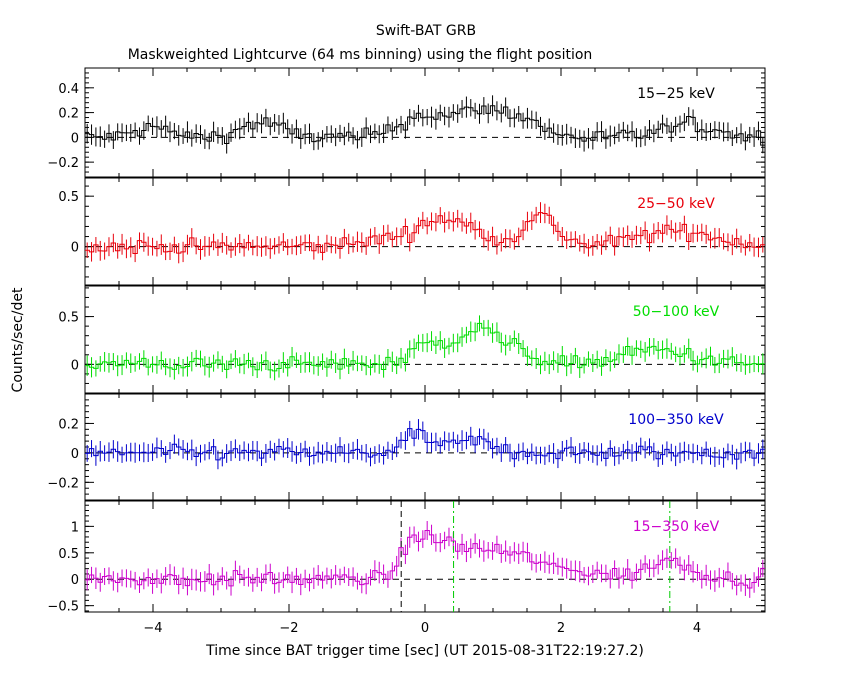 Image resolution: width=850 pixels, height=680 pixels. I want to click on x-tick-label: 0, so click(425, 628).